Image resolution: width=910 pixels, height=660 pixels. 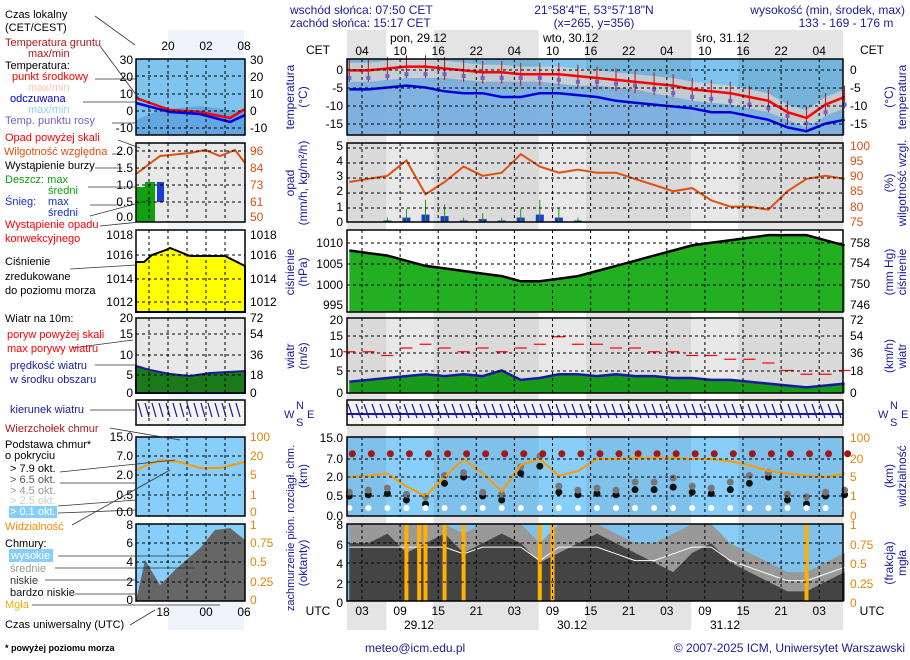 I want to click on mini-hum-tick: 84, so click(x=257, y=168).